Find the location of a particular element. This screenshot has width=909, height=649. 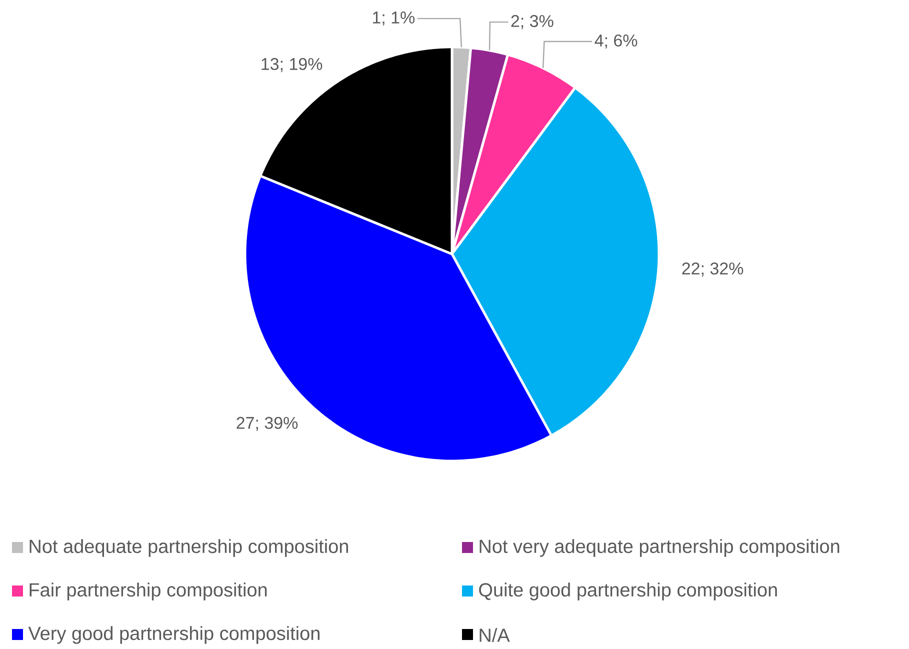

data-label: 4; 6% is located at coordinates (616, 41).